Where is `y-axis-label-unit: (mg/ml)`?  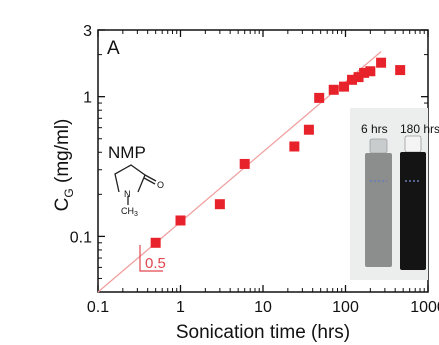 y-axis-label-unit: (mg/ml) is located at coordinates (62, 154).